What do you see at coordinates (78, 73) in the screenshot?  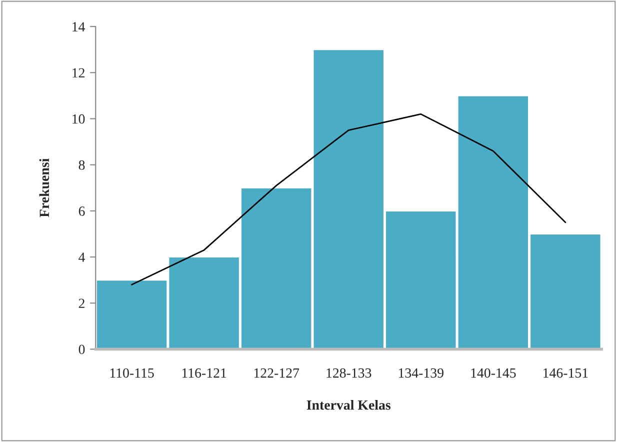 I see `y-tick-label: 12` at bounding box center [78, 73].